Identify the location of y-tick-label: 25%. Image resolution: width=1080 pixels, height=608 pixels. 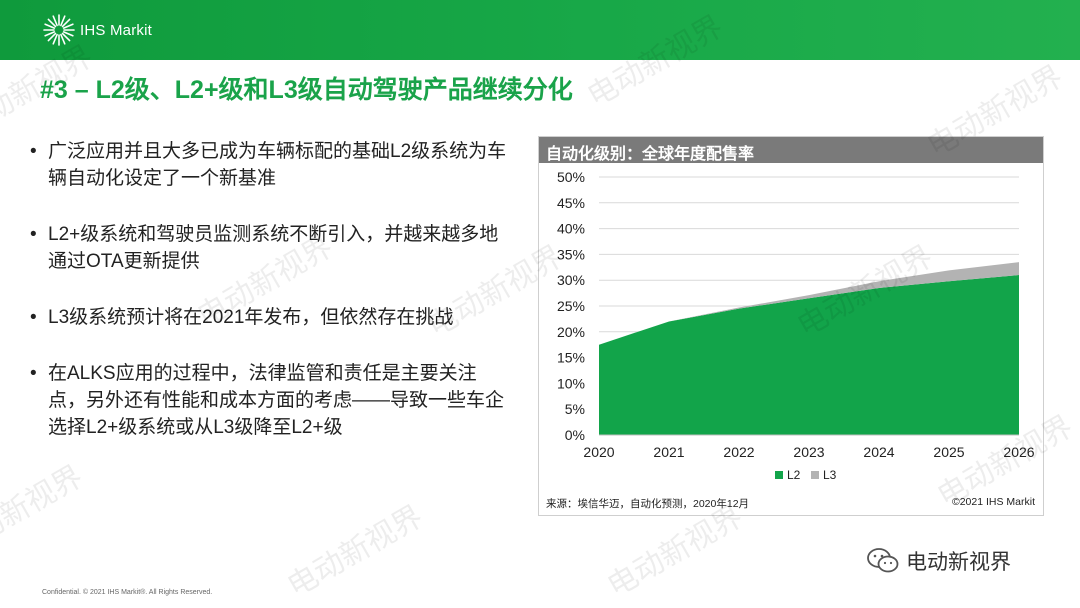
(571, 306).